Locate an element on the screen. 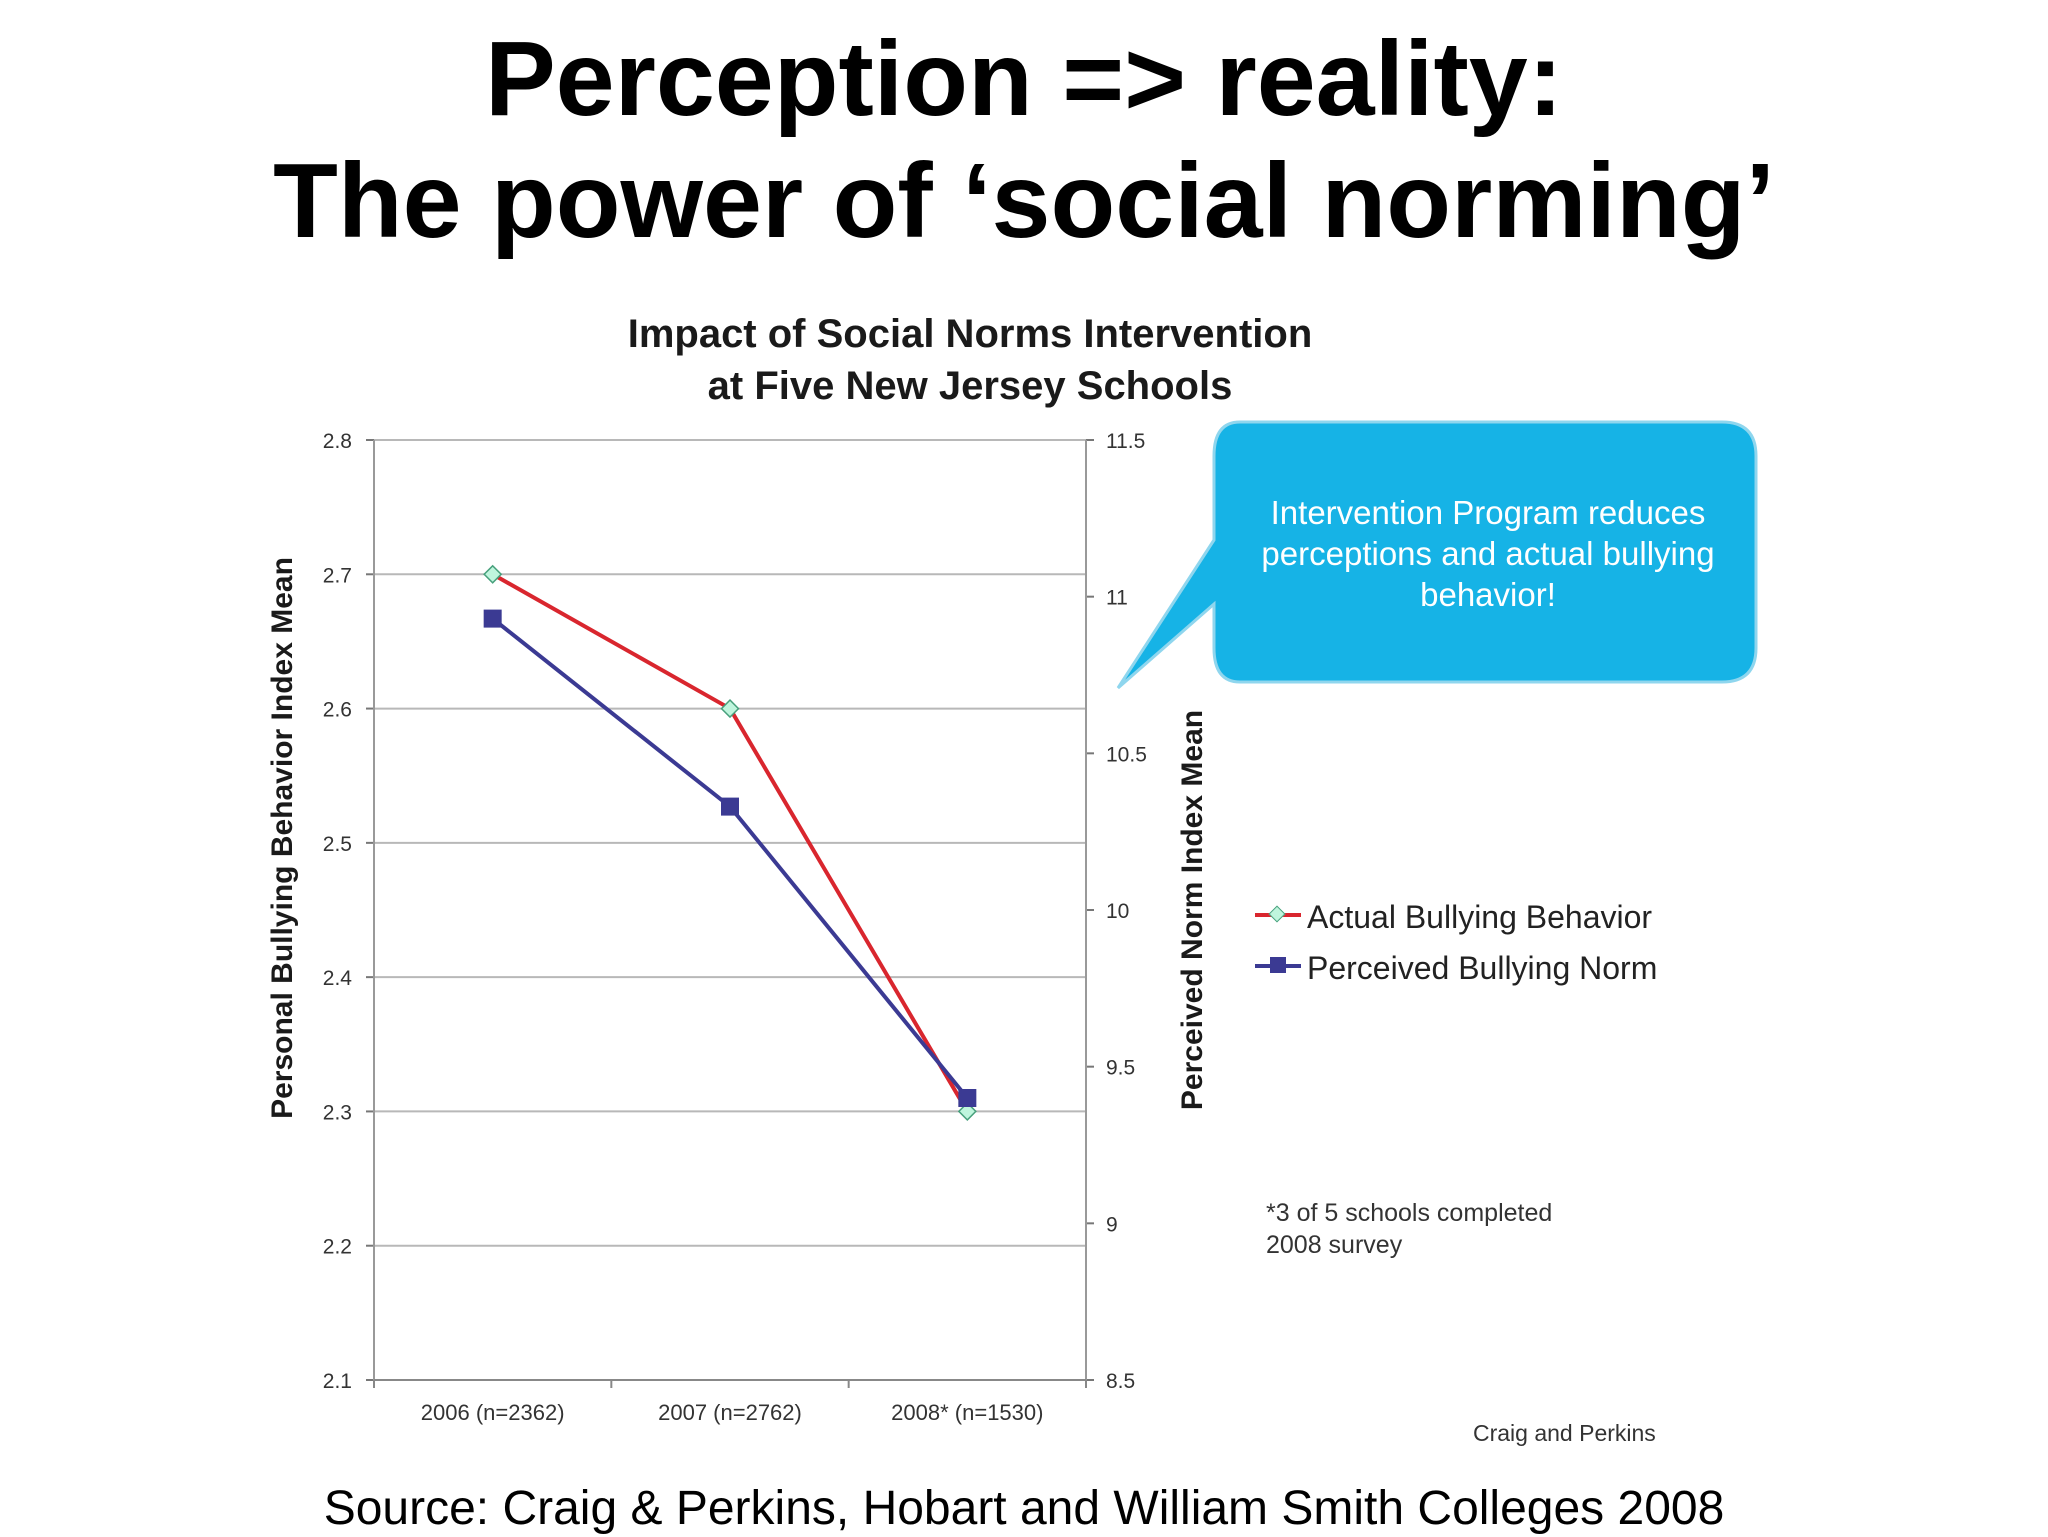 The width and height of the screenshot is (2048, 1537). y-axis-label-left: Personal Bullying Behavior Index Mean is located at coordinates (282, 838).